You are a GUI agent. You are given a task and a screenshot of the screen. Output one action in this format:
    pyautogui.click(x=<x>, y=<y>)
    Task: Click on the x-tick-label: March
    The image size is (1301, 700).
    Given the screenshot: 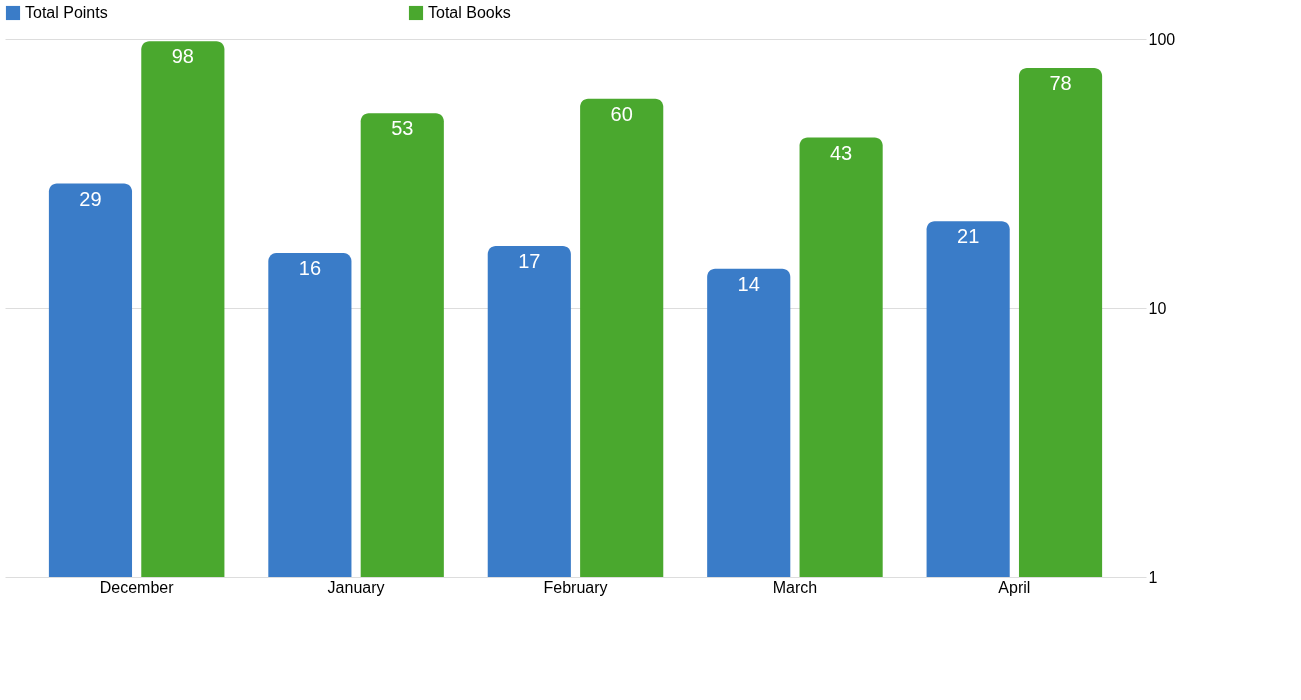 What is the action you would take?
    pyautogui.click(x=795, y=587)
    